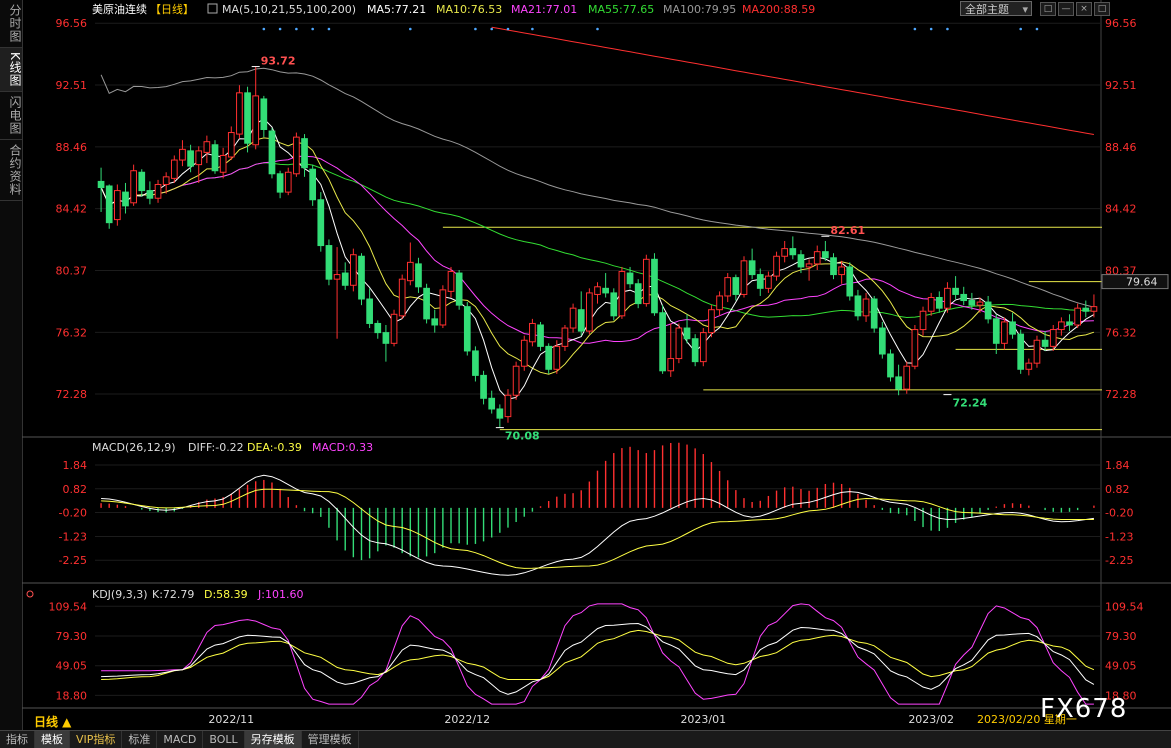  I want to click on price-left-tick-4: 80.37, so click(72, 270).